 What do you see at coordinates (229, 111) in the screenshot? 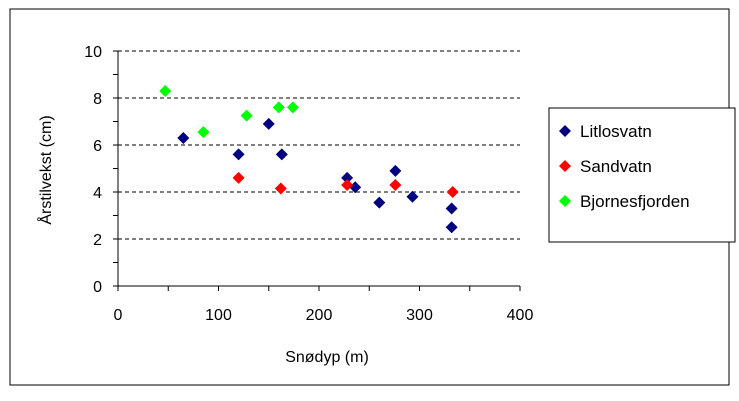
I see `series-bjornesfjorden` at bounding box center [229, 111].